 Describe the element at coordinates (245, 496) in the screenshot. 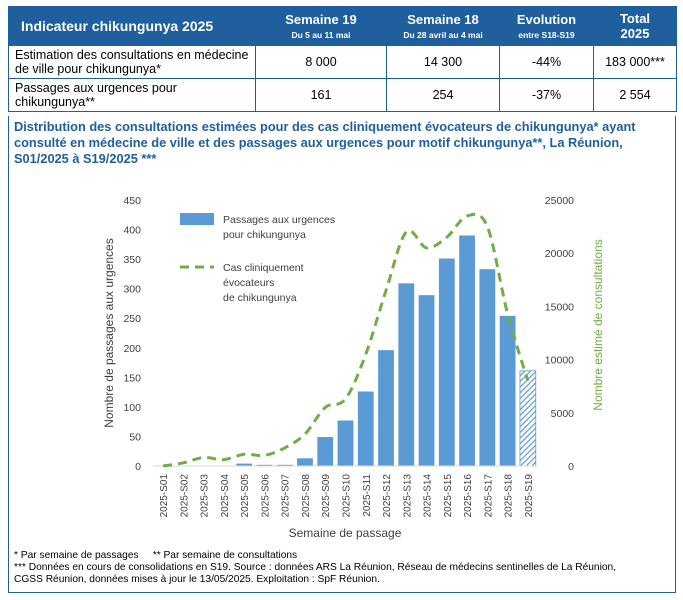

I see `x-tick-label: 2025-S05` at that location.